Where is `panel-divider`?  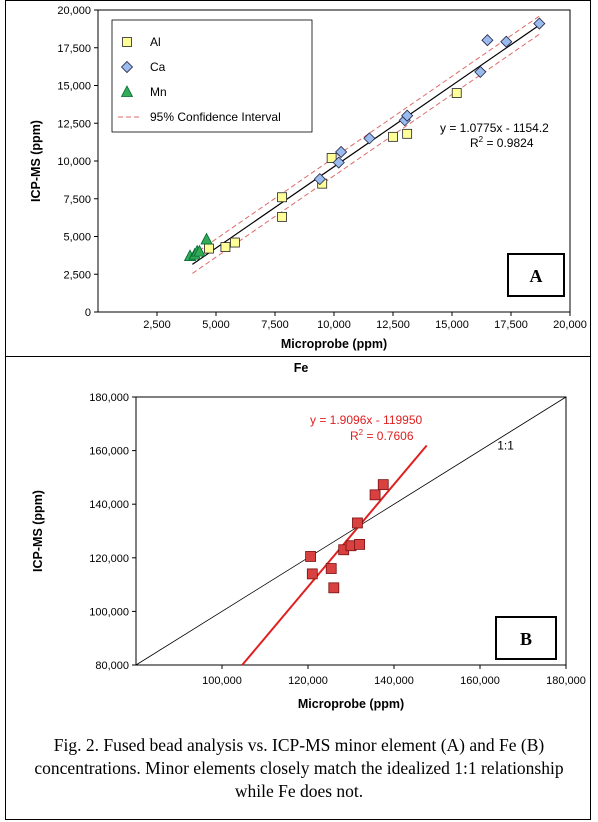 panel-divider is located at coordinates (298, 356).